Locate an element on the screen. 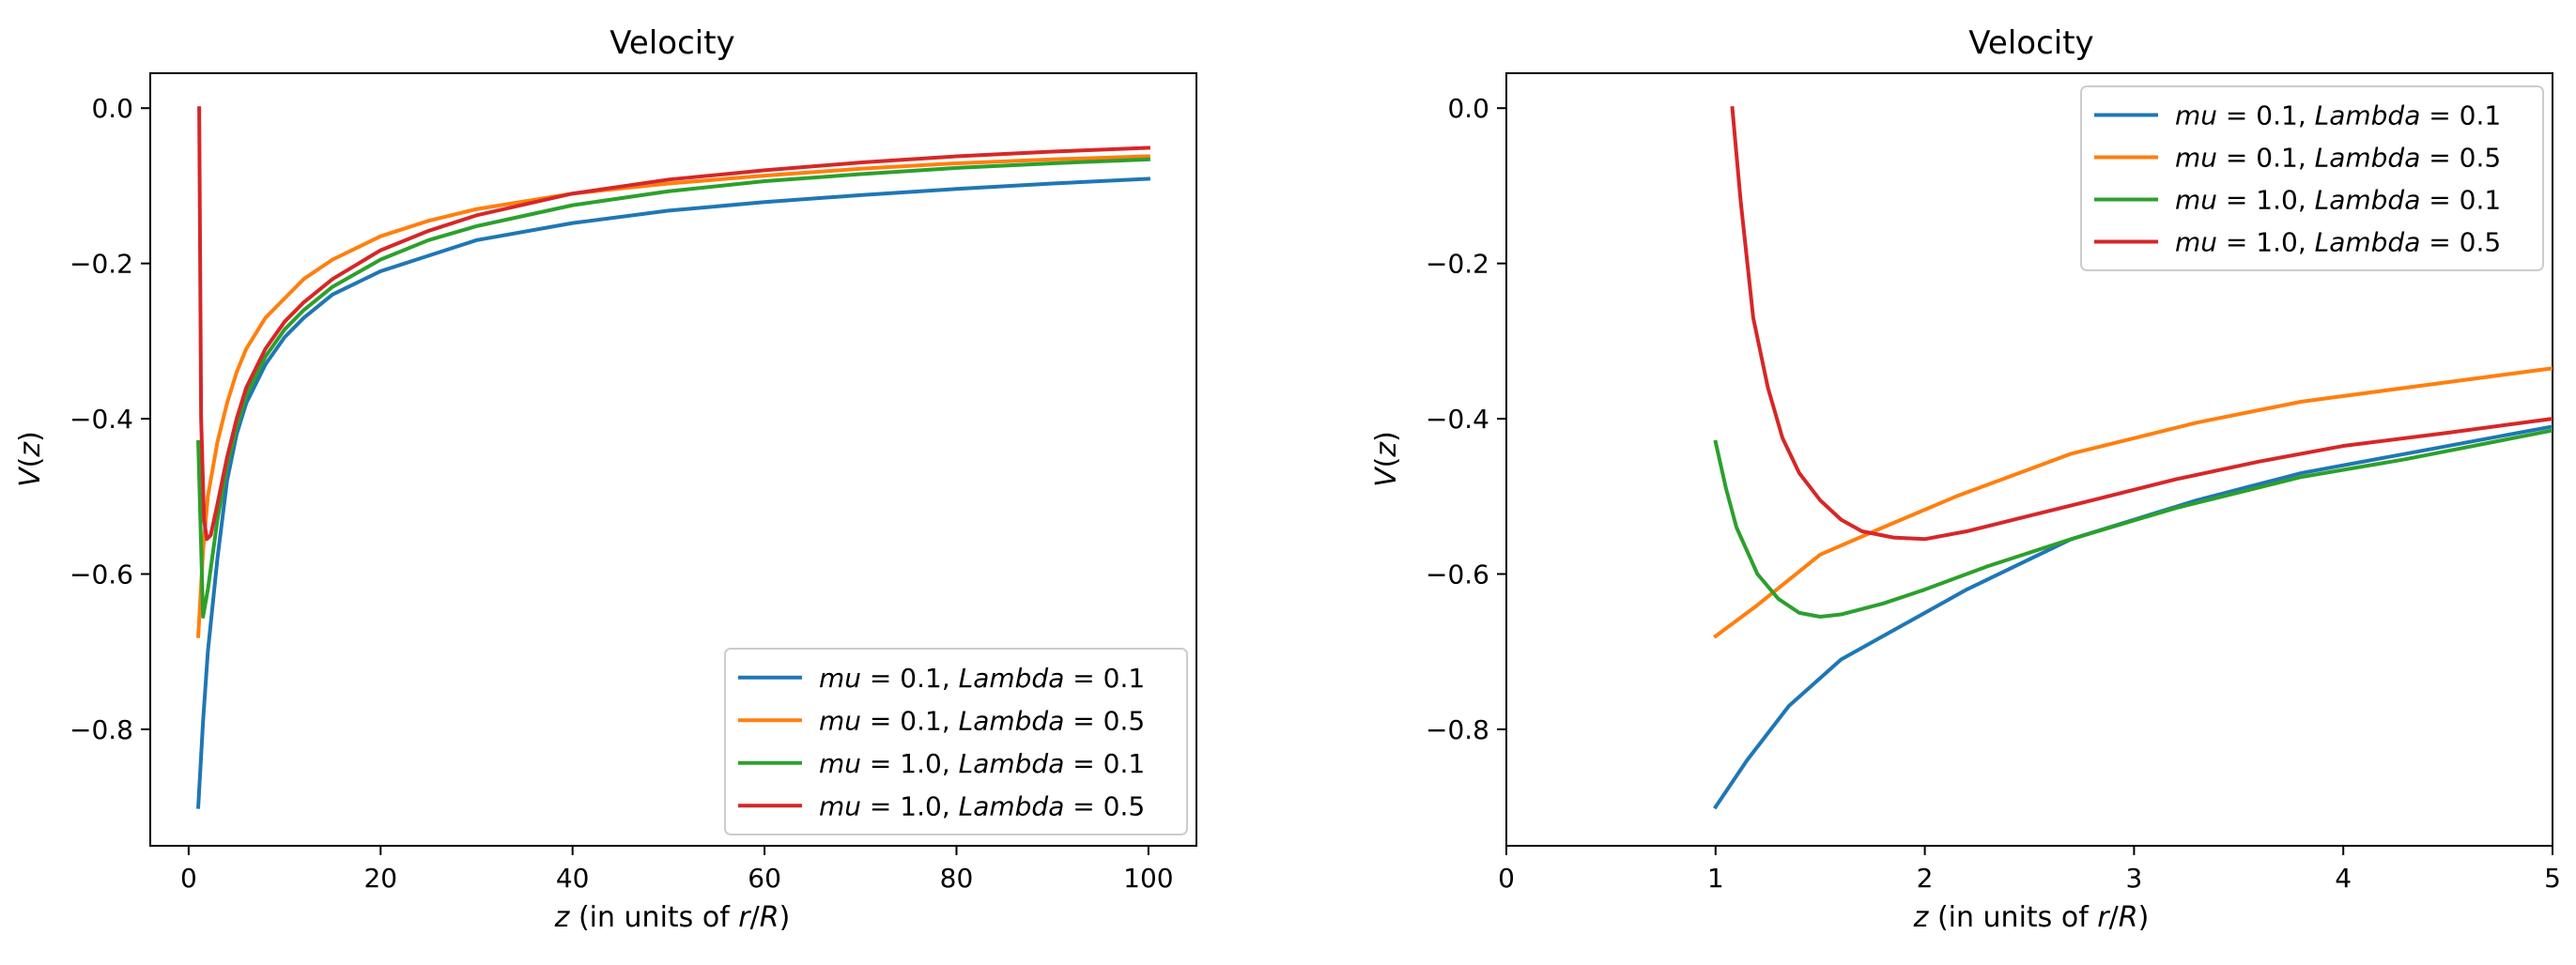 The image size is (2576, 965). x-tick-label: 80 is located at coordinates (957, 878).